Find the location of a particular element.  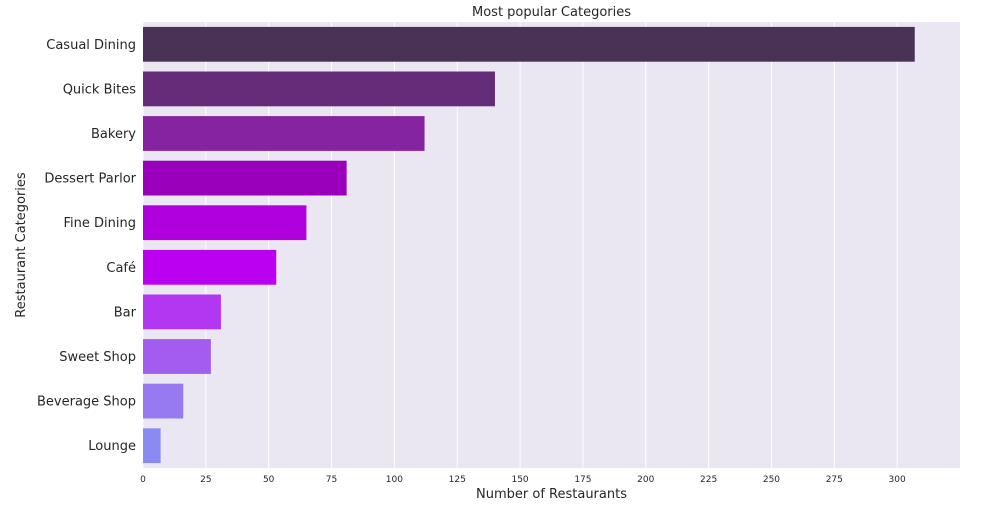

chart-title: Most popular Categories is located at coordinates (551, 12).